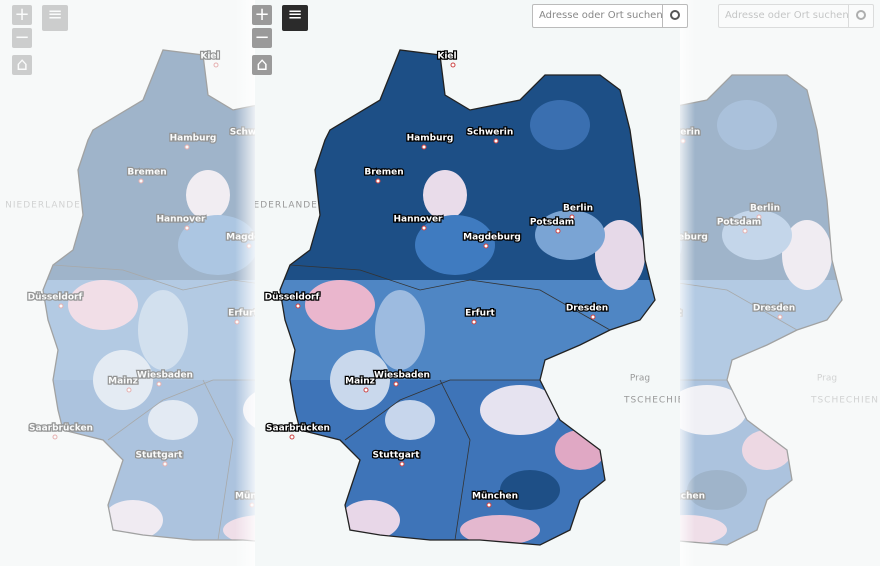  Describe the element at coordinates (298, 429) in the screenshot. I see `city-label: Saarbrücken` at that location.